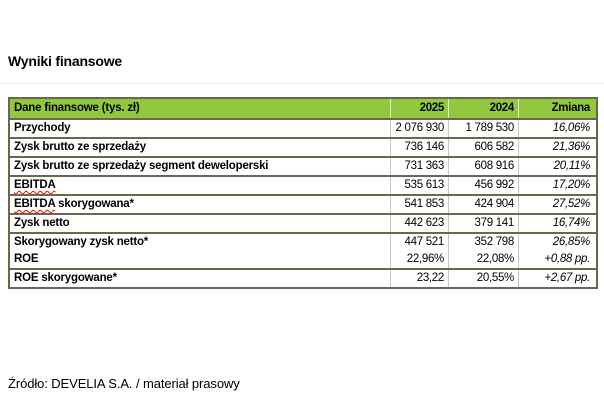  I want to click on source-note: Źródło: DEVELIA S.A. / materiał prasowy, so click(124, 383).